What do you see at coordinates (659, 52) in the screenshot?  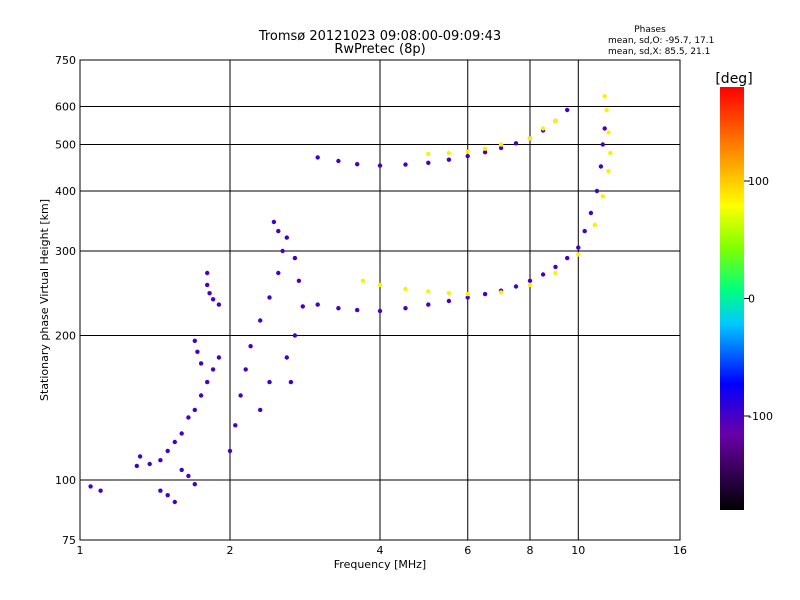 I see `stats-line-x: mean, sd,X: 85.5, 21.1` at bounding box center [659, 52].